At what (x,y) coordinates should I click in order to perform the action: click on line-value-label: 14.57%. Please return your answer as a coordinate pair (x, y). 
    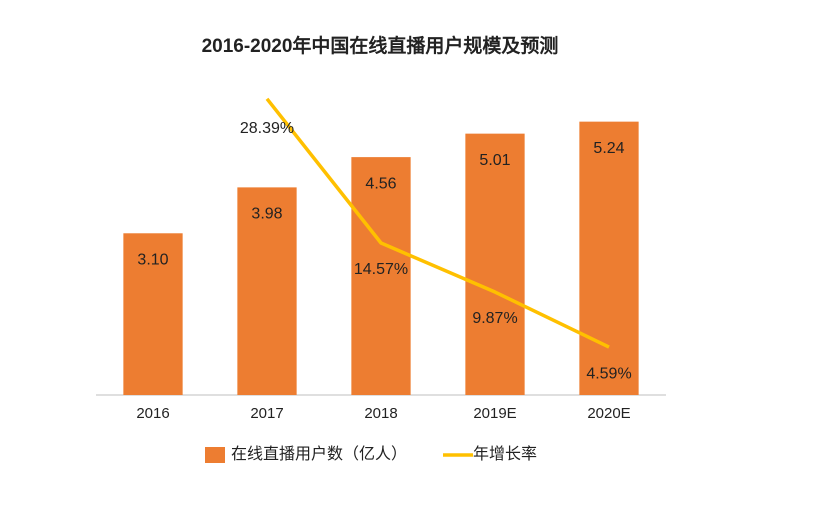
    Looking at the image, I should click on (381, 269).